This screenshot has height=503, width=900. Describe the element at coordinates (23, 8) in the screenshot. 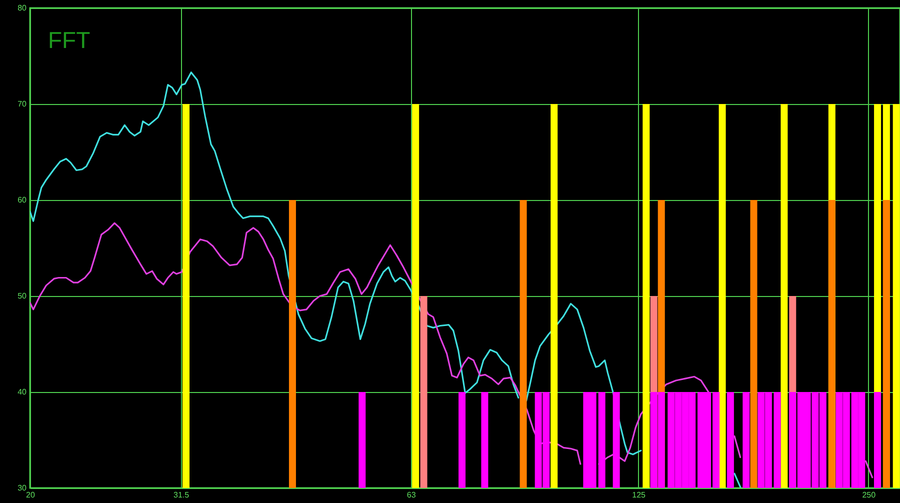

I see `y-tick-label: 80` at that location.